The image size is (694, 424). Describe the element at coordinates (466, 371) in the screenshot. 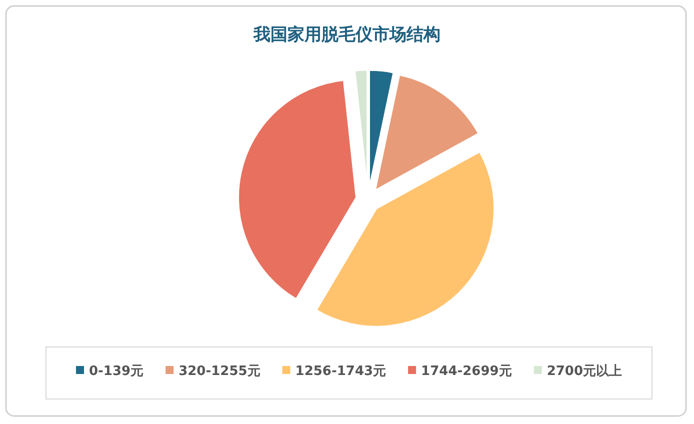

I see `legend-label: 1744-2699元` at that location.